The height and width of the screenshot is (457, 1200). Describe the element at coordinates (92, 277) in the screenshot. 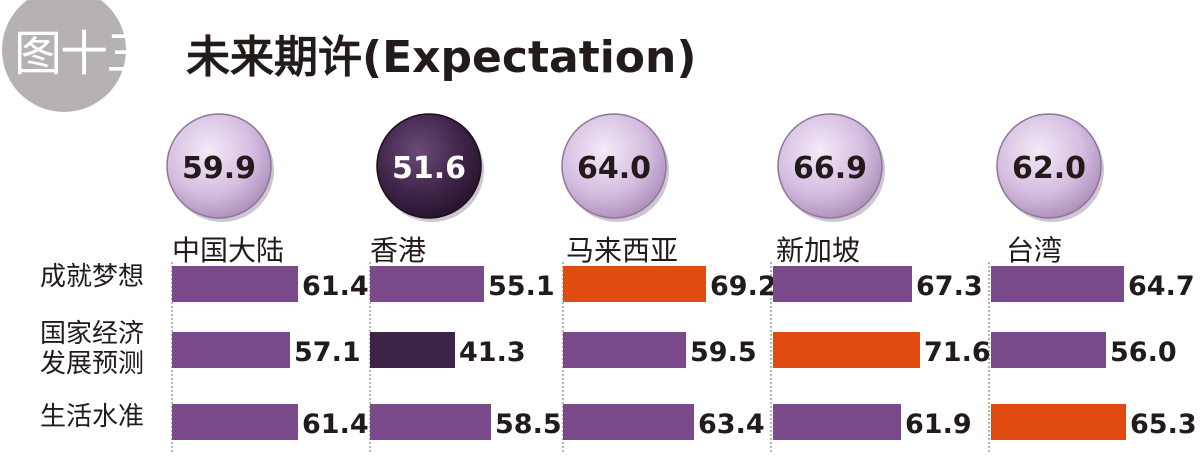

I see `row-label-dream: 成就梦想` at that location.